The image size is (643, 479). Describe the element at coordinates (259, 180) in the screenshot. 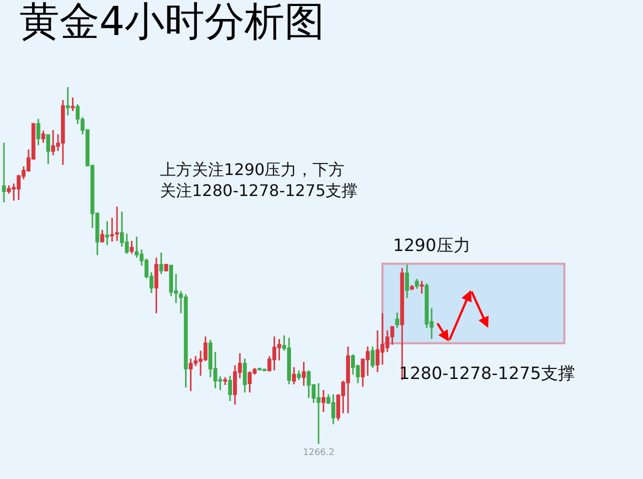

I see `annotation: 上方关注1290压力，下方关注1280-1278-1275支撑` at that location.